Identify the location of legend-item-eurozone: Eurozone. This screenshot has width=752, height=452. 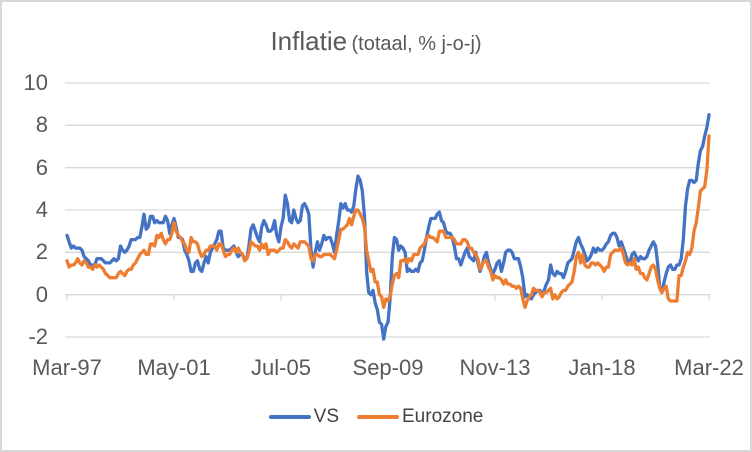
(420, 417).